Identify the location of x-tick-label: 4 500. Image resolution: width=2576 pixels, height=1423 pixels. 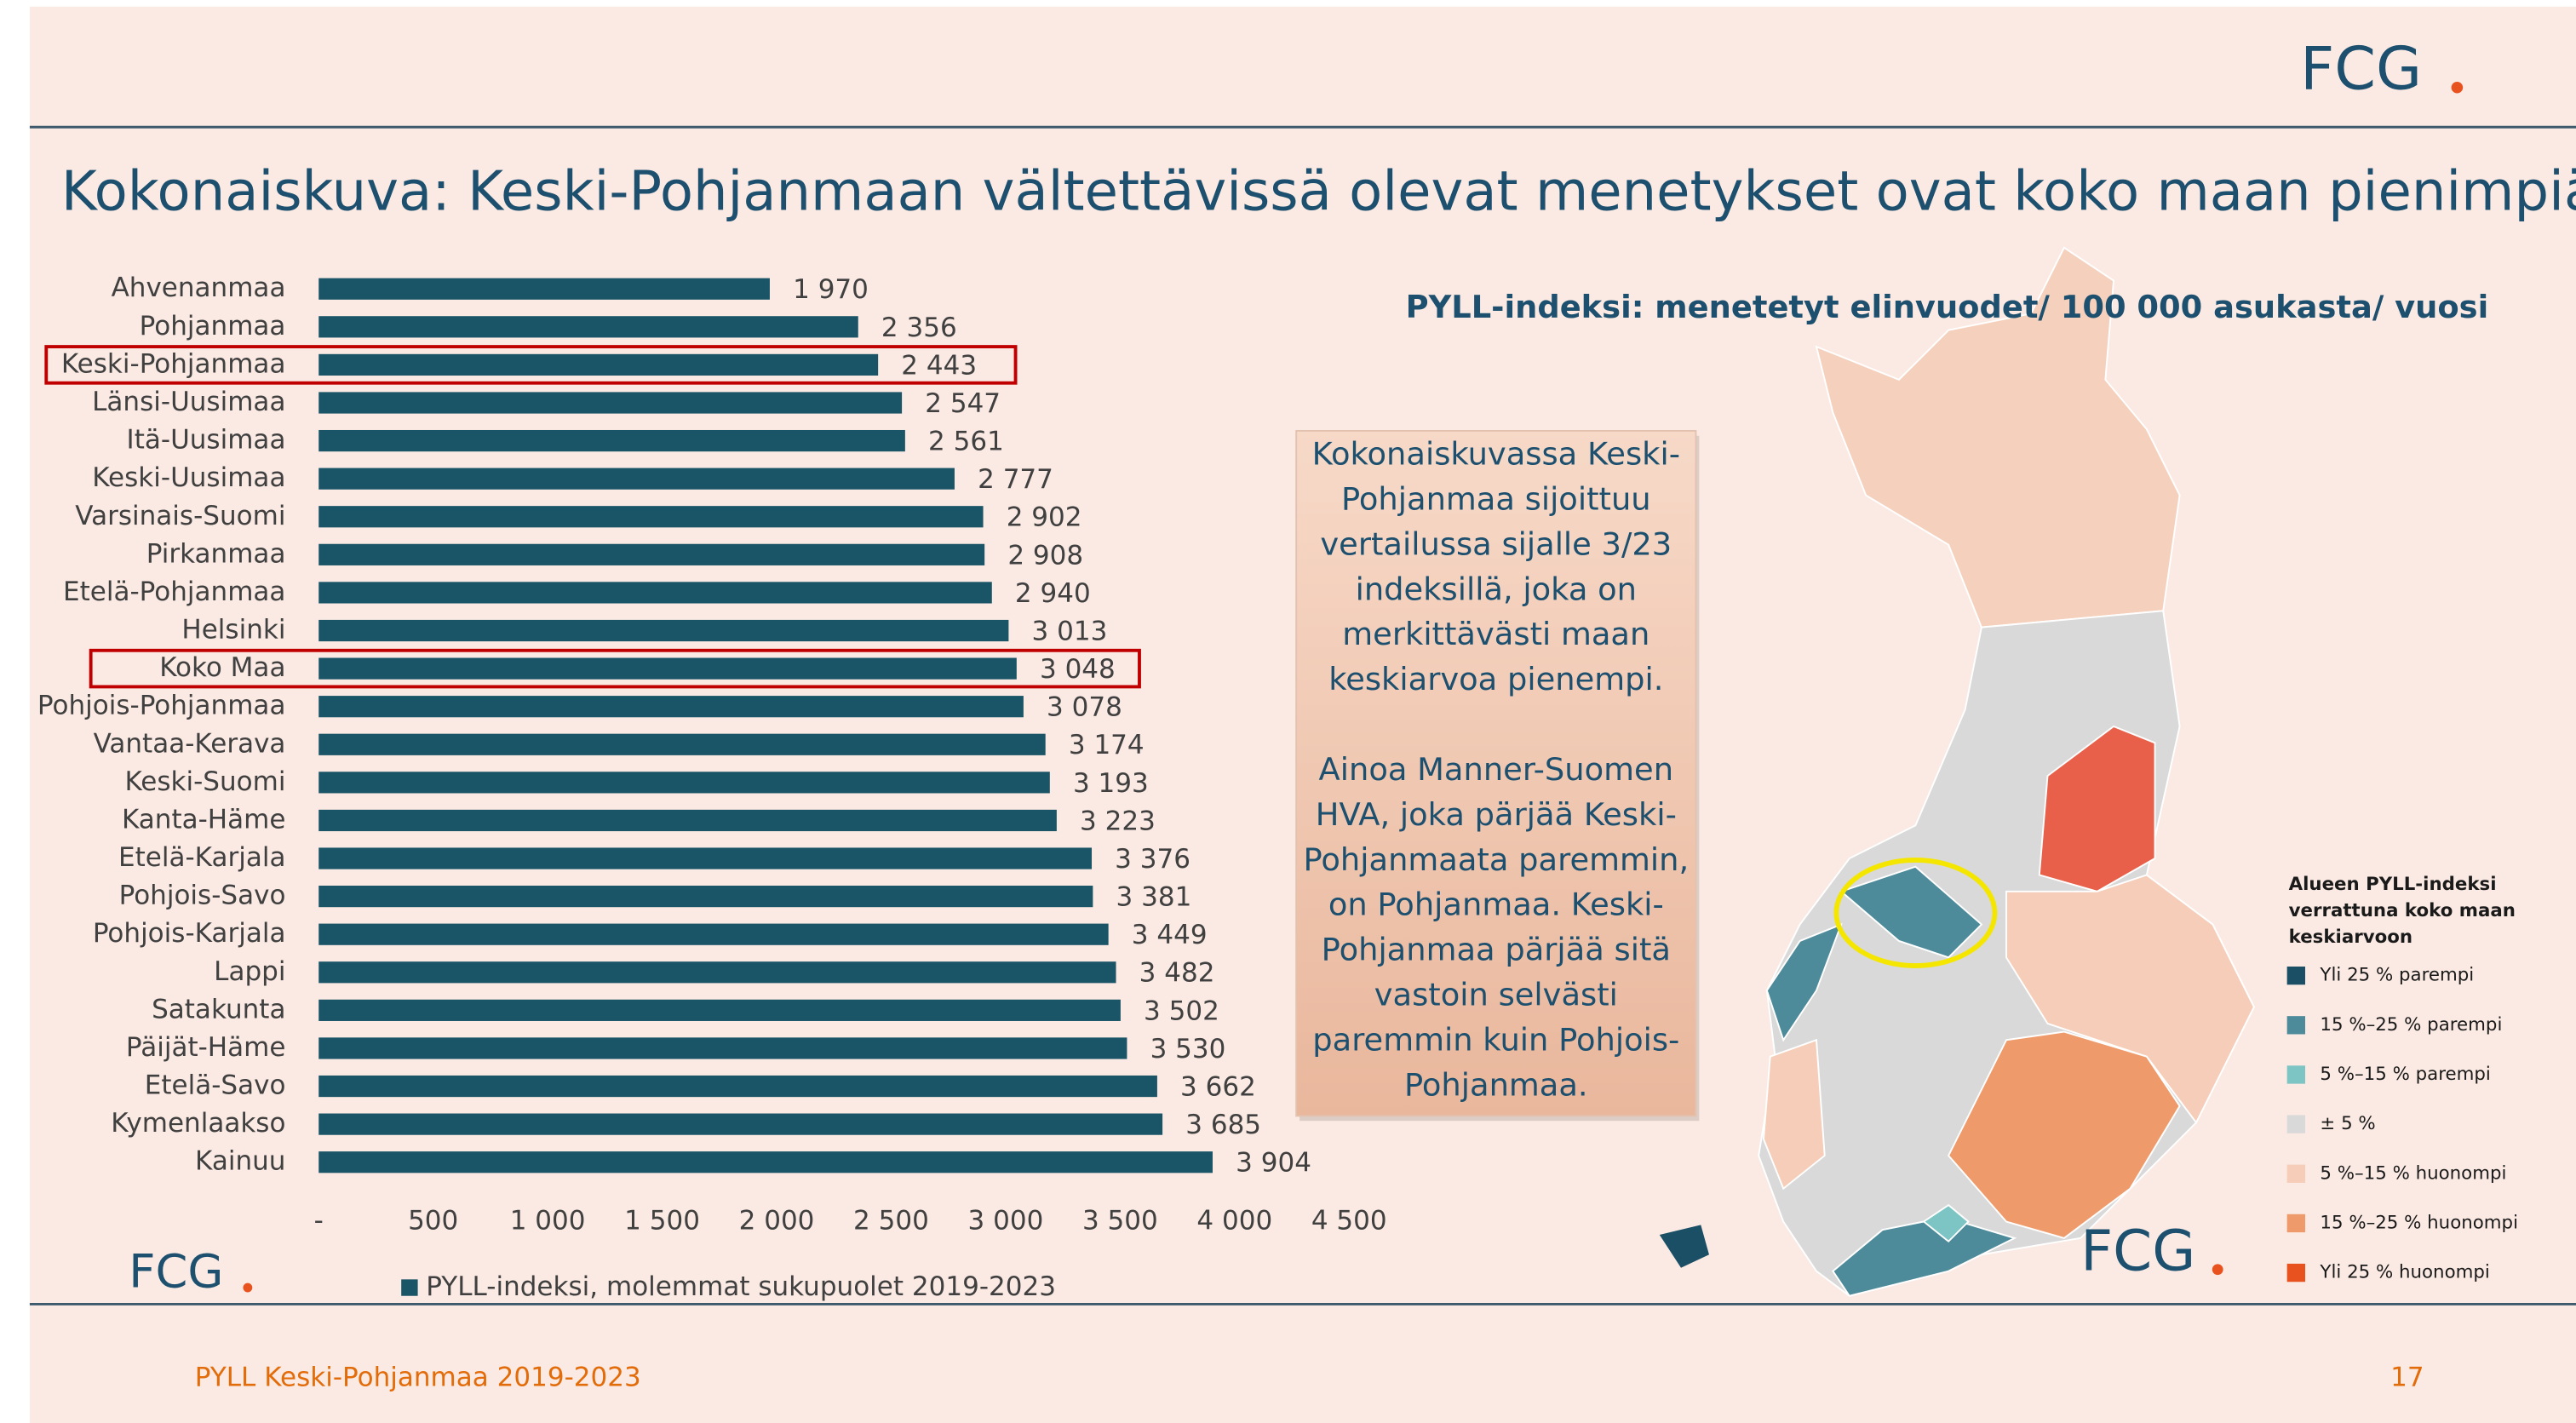
(1349, 1221).